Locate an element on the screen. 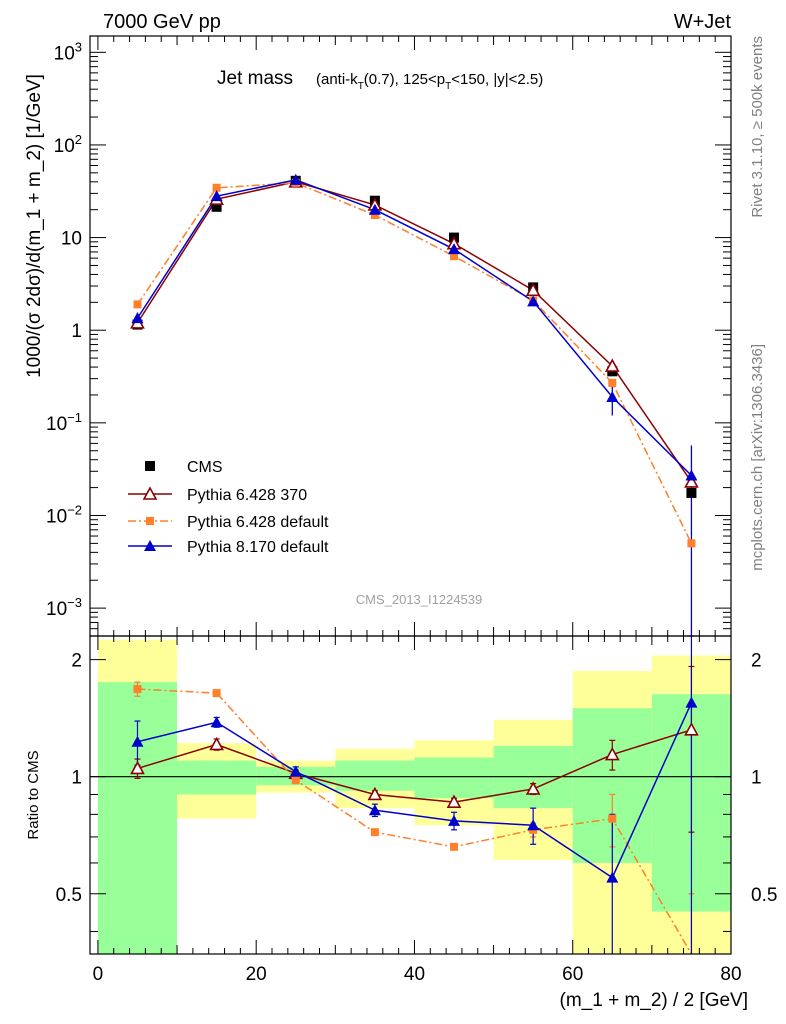  legend-label: Pythia 6.428 default is located at coordinates (258, 522).